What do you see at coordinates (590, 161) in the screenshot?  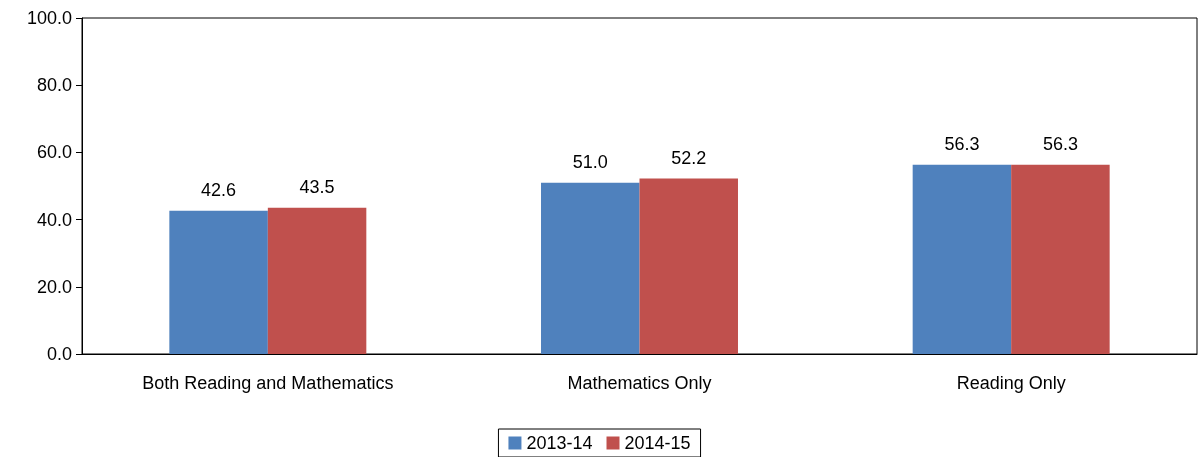 I see `data-label: 51.0` at bounding box center [590, 161].